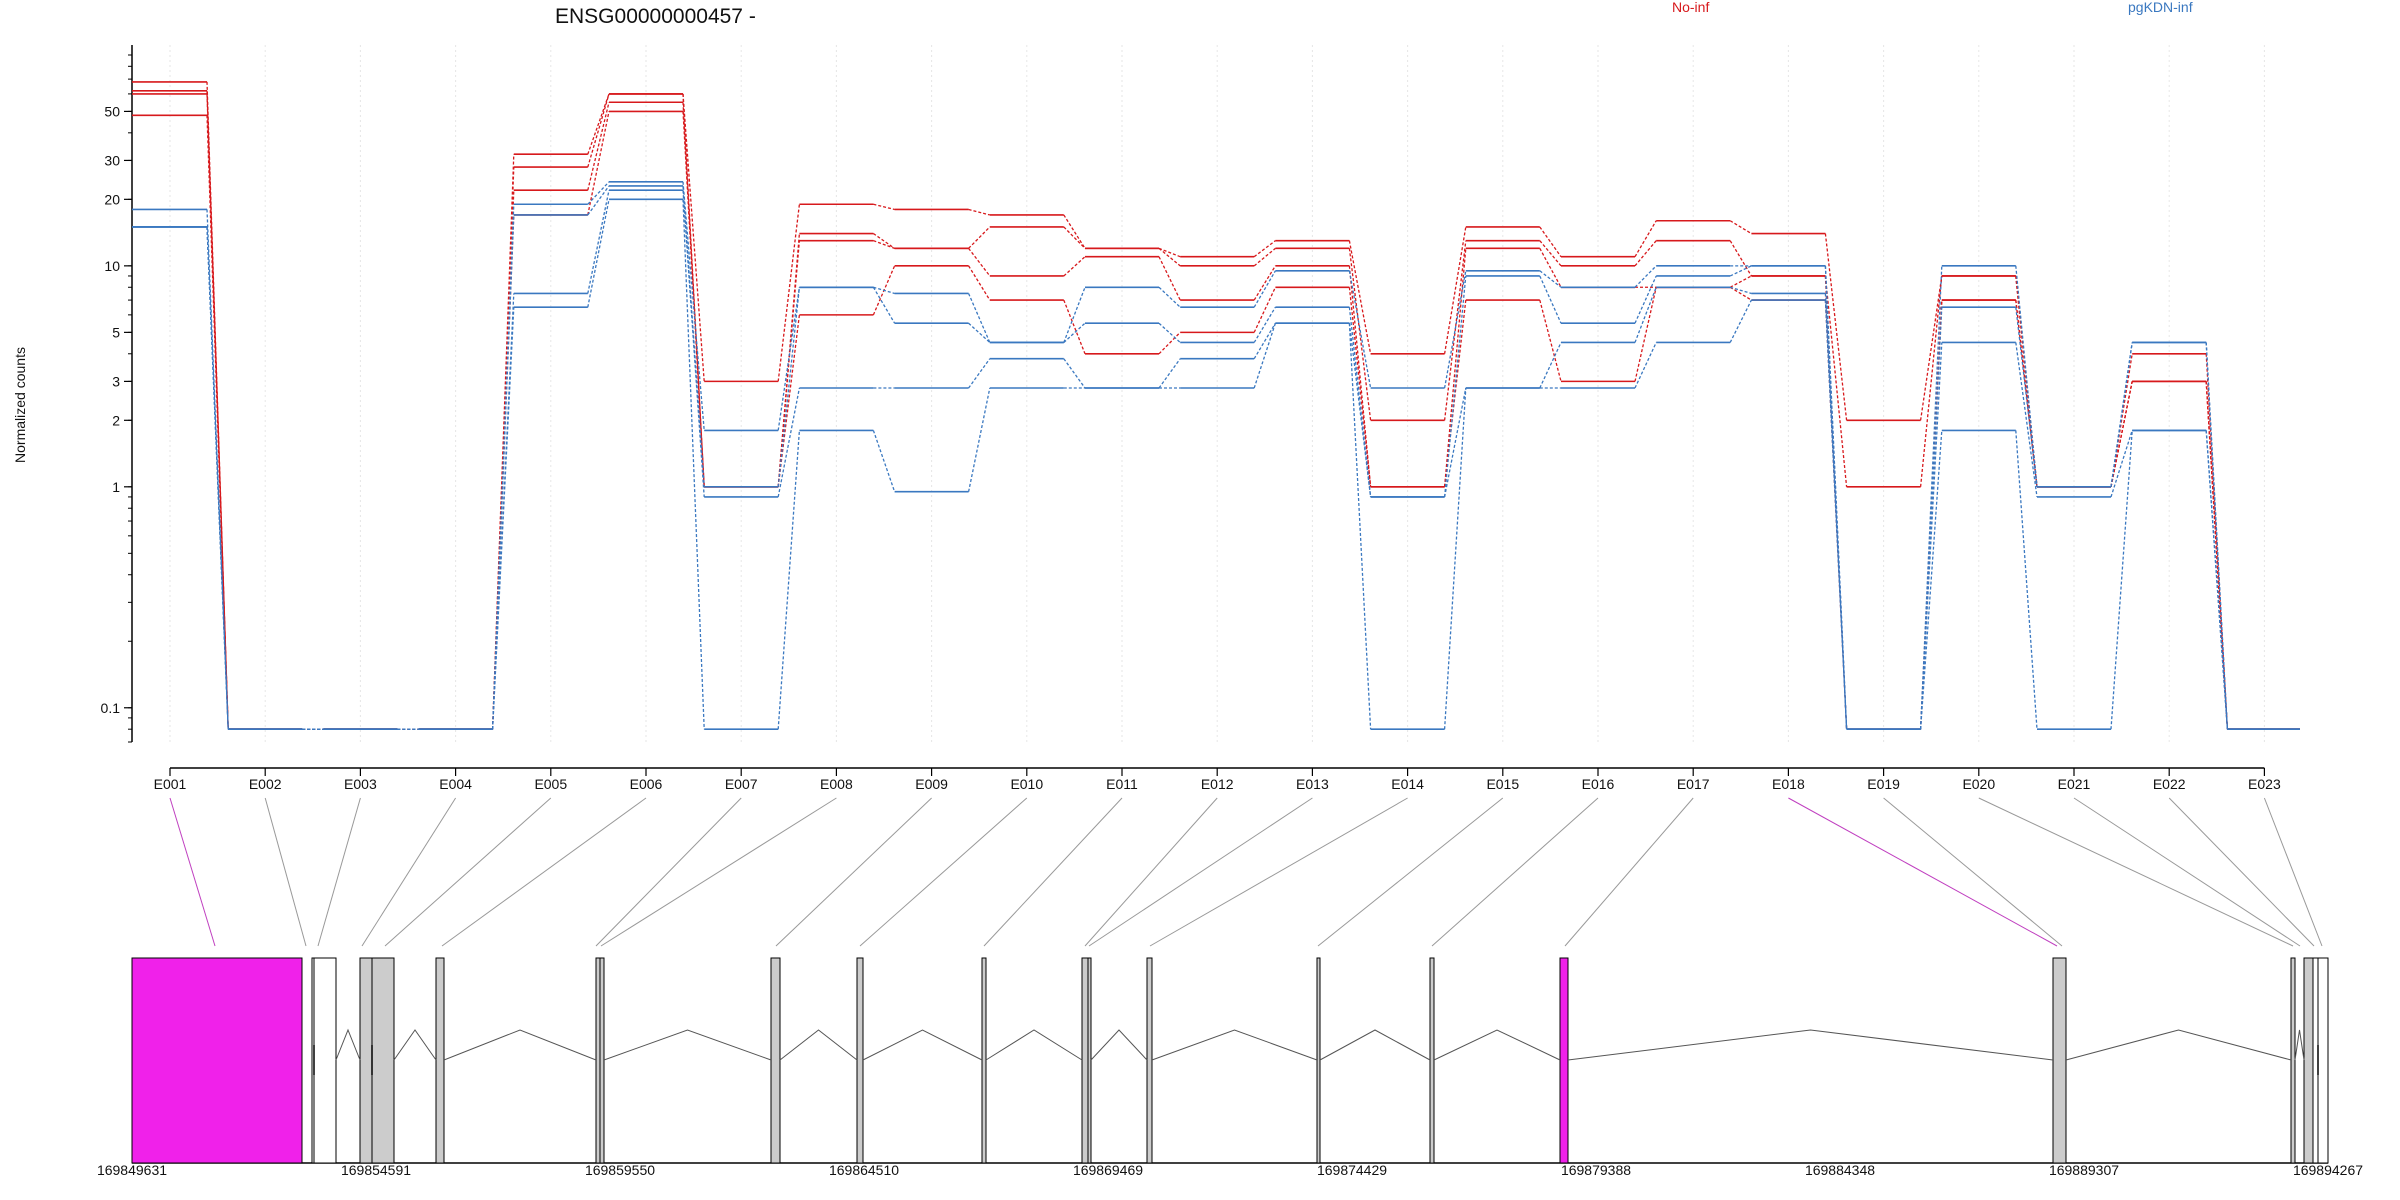 Image resolution: width=2400 pixels, height=1200 pixels. What do you see at coordinates (943, 872) in the screenshot?
I see `exon-connector-e010` at bounding box center [943, 872].